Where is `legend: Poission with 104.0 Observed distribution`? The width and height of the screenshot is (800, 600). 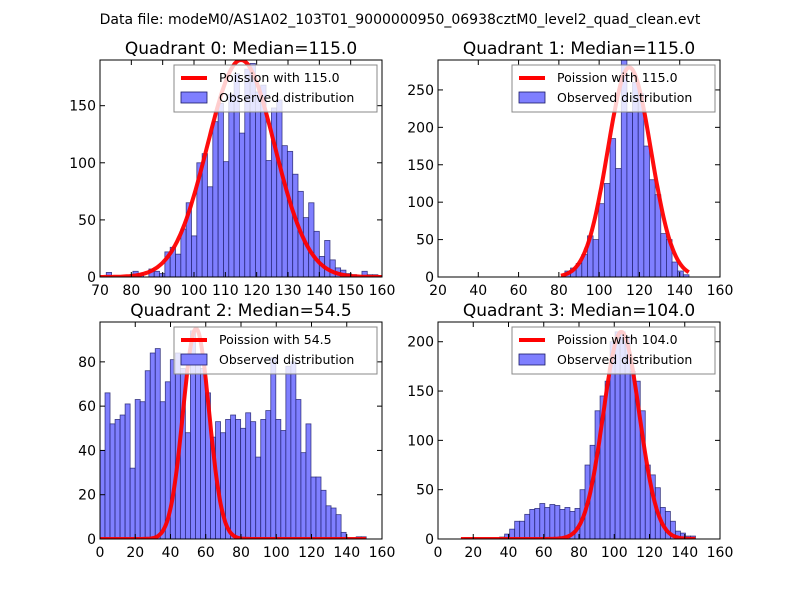
legend: Poission with 104.0 Observed distribution is located at coordinates (613, 350).